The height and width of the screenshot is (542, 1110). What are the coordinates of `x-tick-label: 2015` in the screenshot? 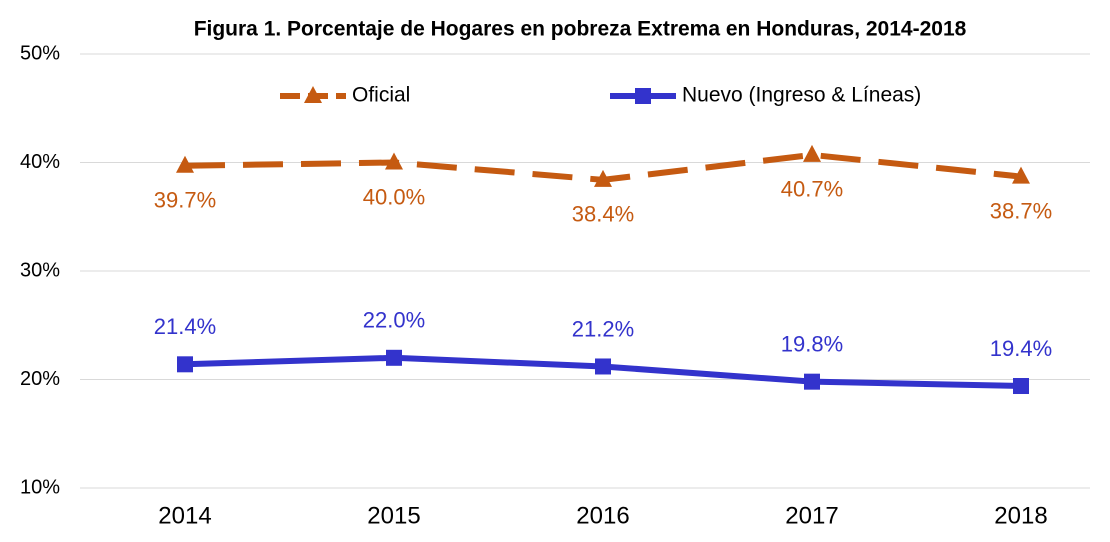 It's located at (393, 515).